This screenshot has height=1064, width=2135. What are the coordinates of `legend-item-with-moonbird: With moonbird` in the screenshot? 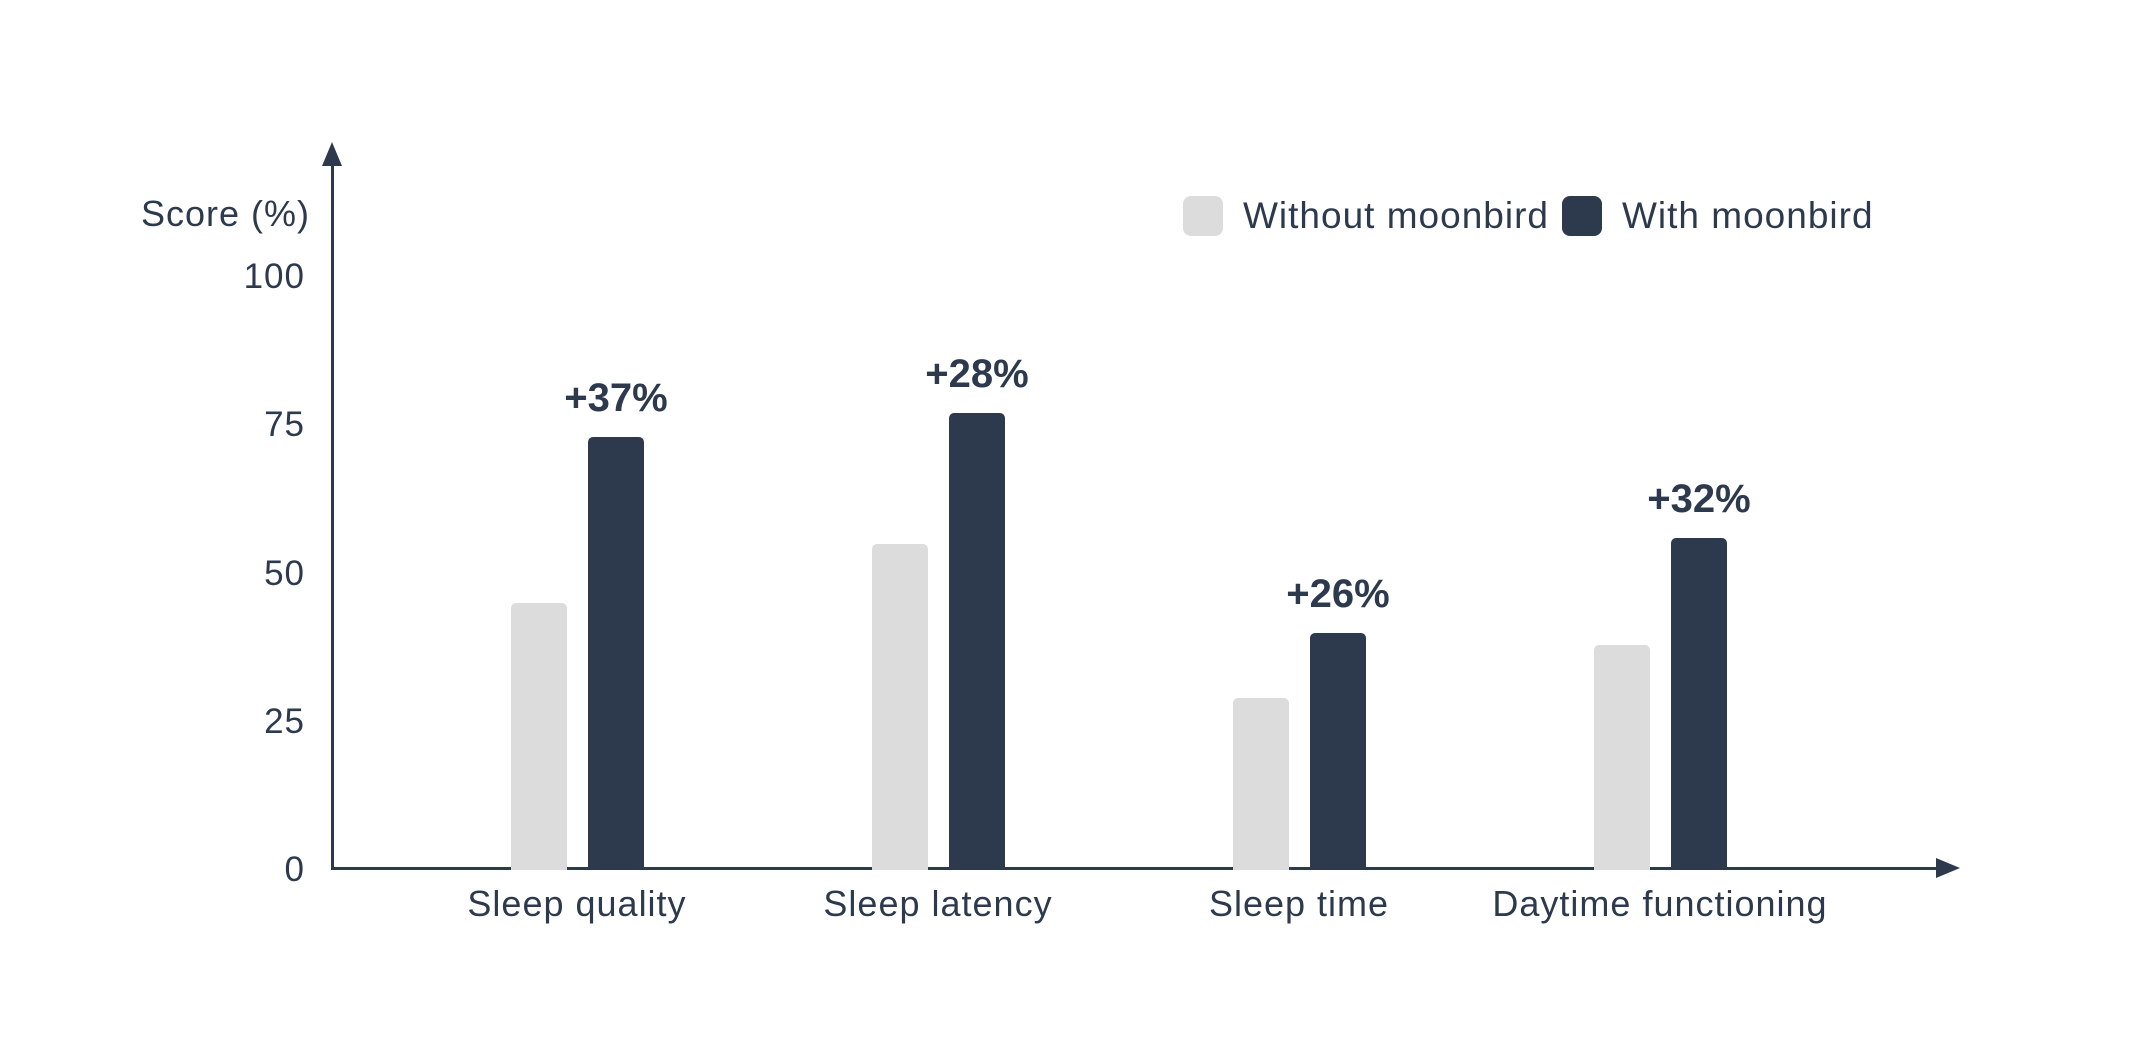 It's located at (1718, 216).